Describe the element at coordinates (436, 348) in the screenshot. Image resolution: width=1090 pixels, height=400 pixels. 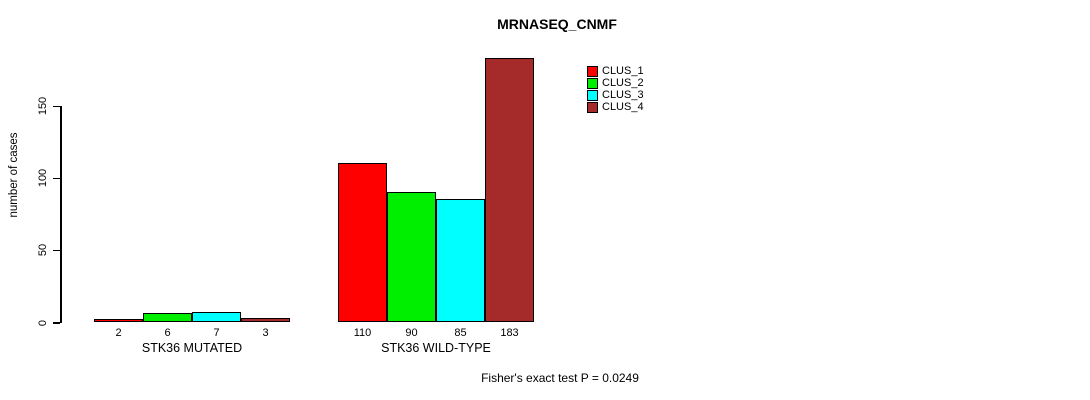
I see `category-label: STK36 WILD-TYPE` at that location.